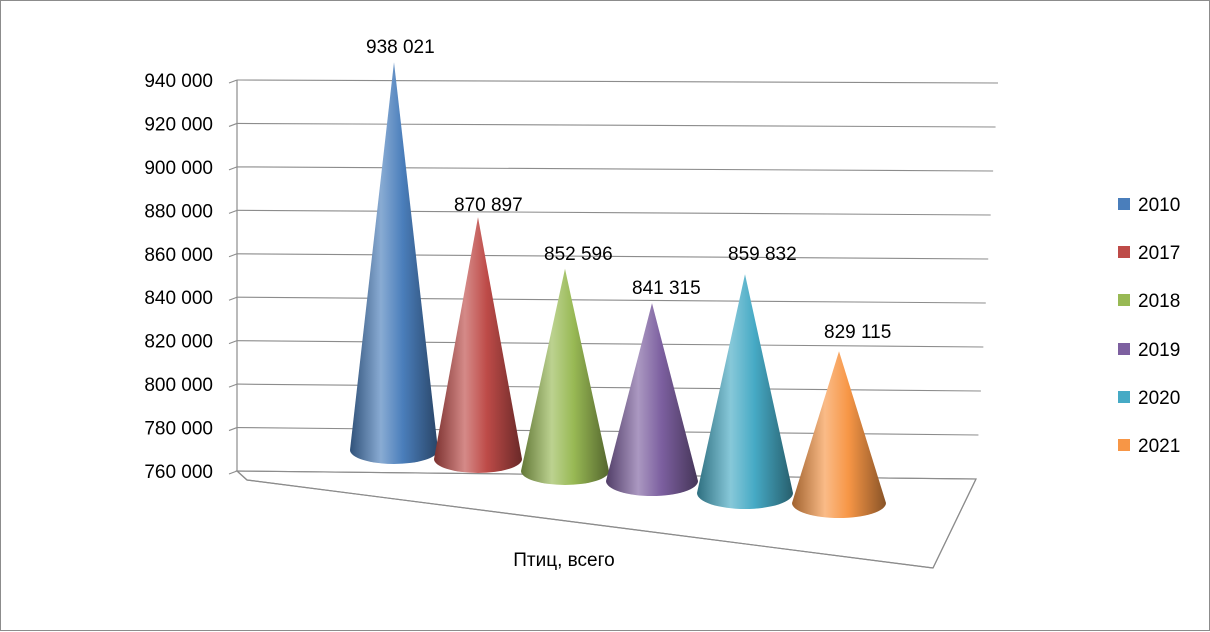 The width and height of the screenshot is (1210, 632). What do you see at coordinates (666, 288) in the screenshot?
I see `data-label-2019: 841 315` at bounding box center [666, 288].